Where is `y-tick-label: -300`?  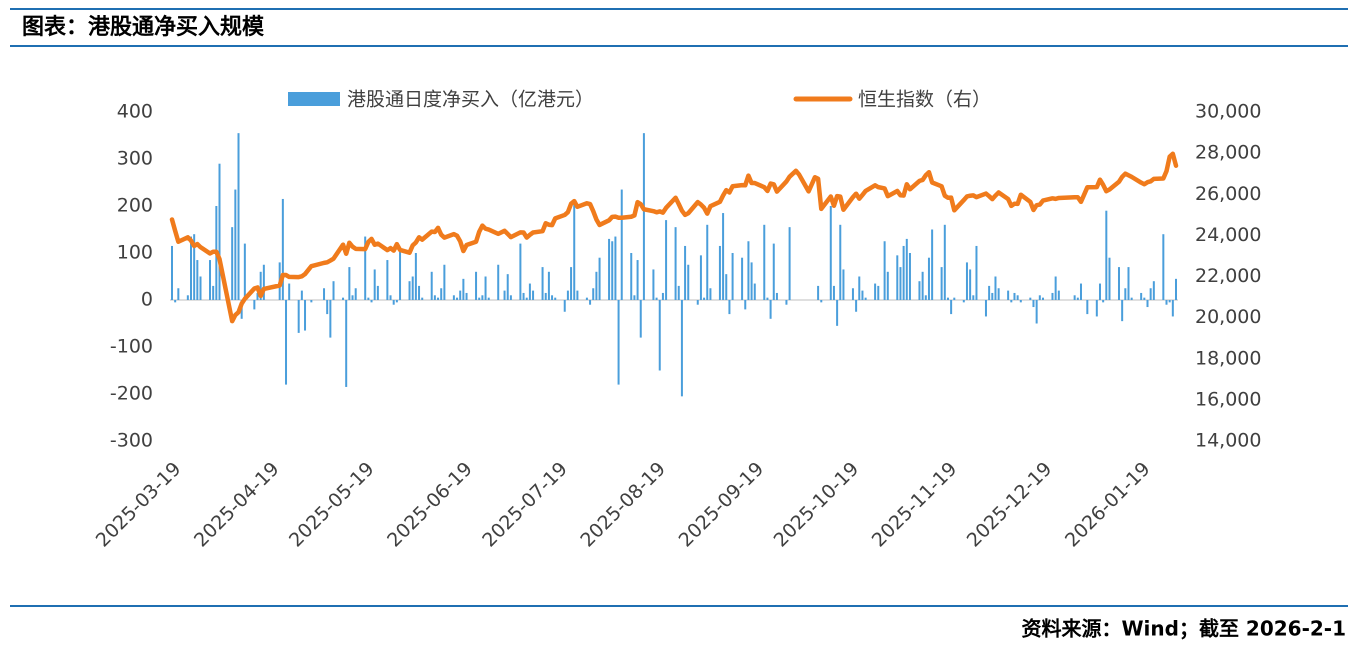
y-tick-label: -300 is located at coordinates (131, 441).